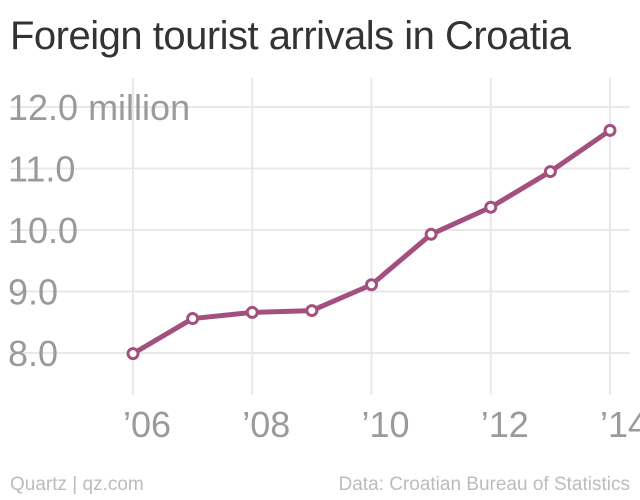  I want to click on x-tick-label: ’12, so click(505, 424).